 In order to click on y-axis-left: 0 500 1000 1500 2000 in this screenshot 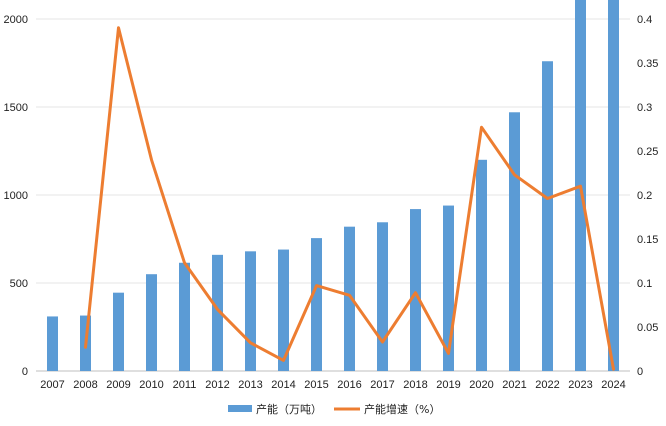, I will do `click(16, 196)`.